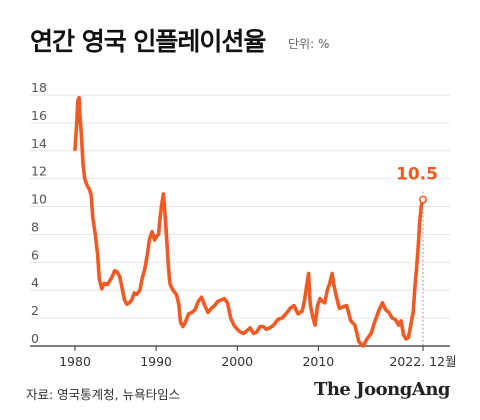 The width and height of the screenshot is (480, 420). I want to click on y-tick-label: 12, so click(39, 171).